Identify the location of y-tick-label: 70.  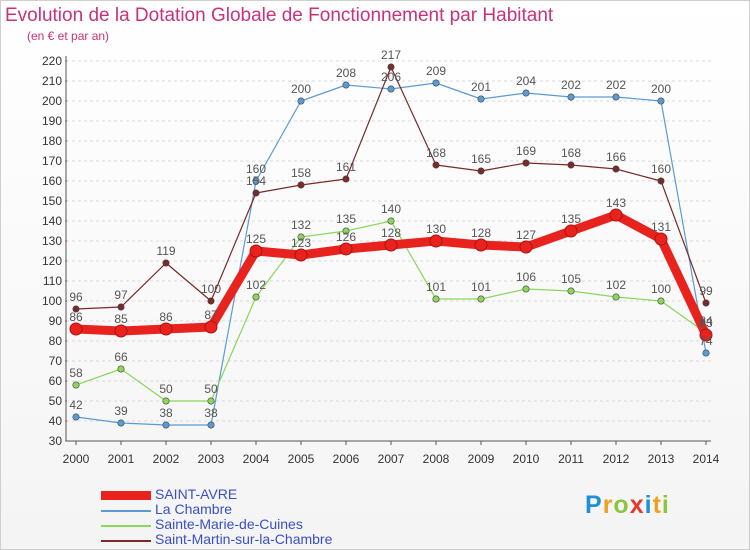
(56, 361).